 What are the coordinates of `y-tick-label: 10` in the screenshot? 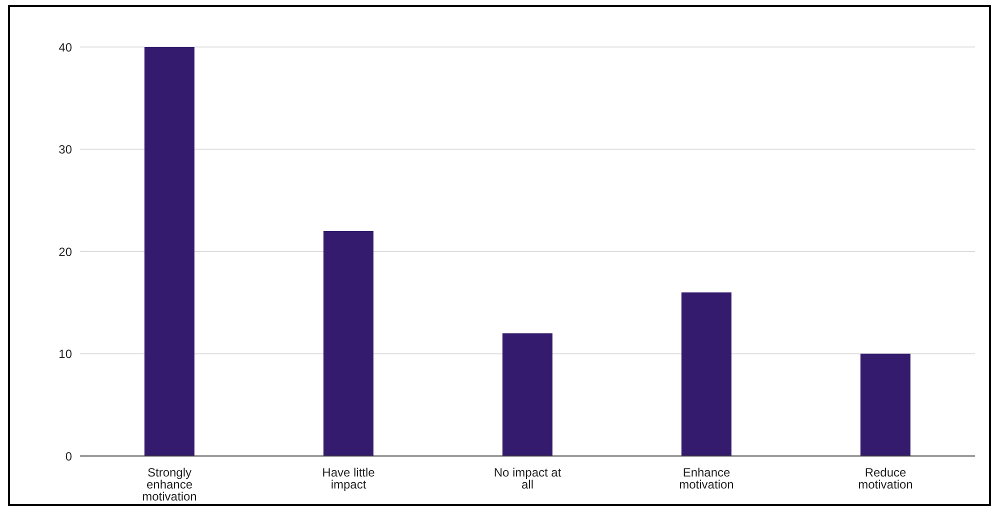 It's located at (65, 354).